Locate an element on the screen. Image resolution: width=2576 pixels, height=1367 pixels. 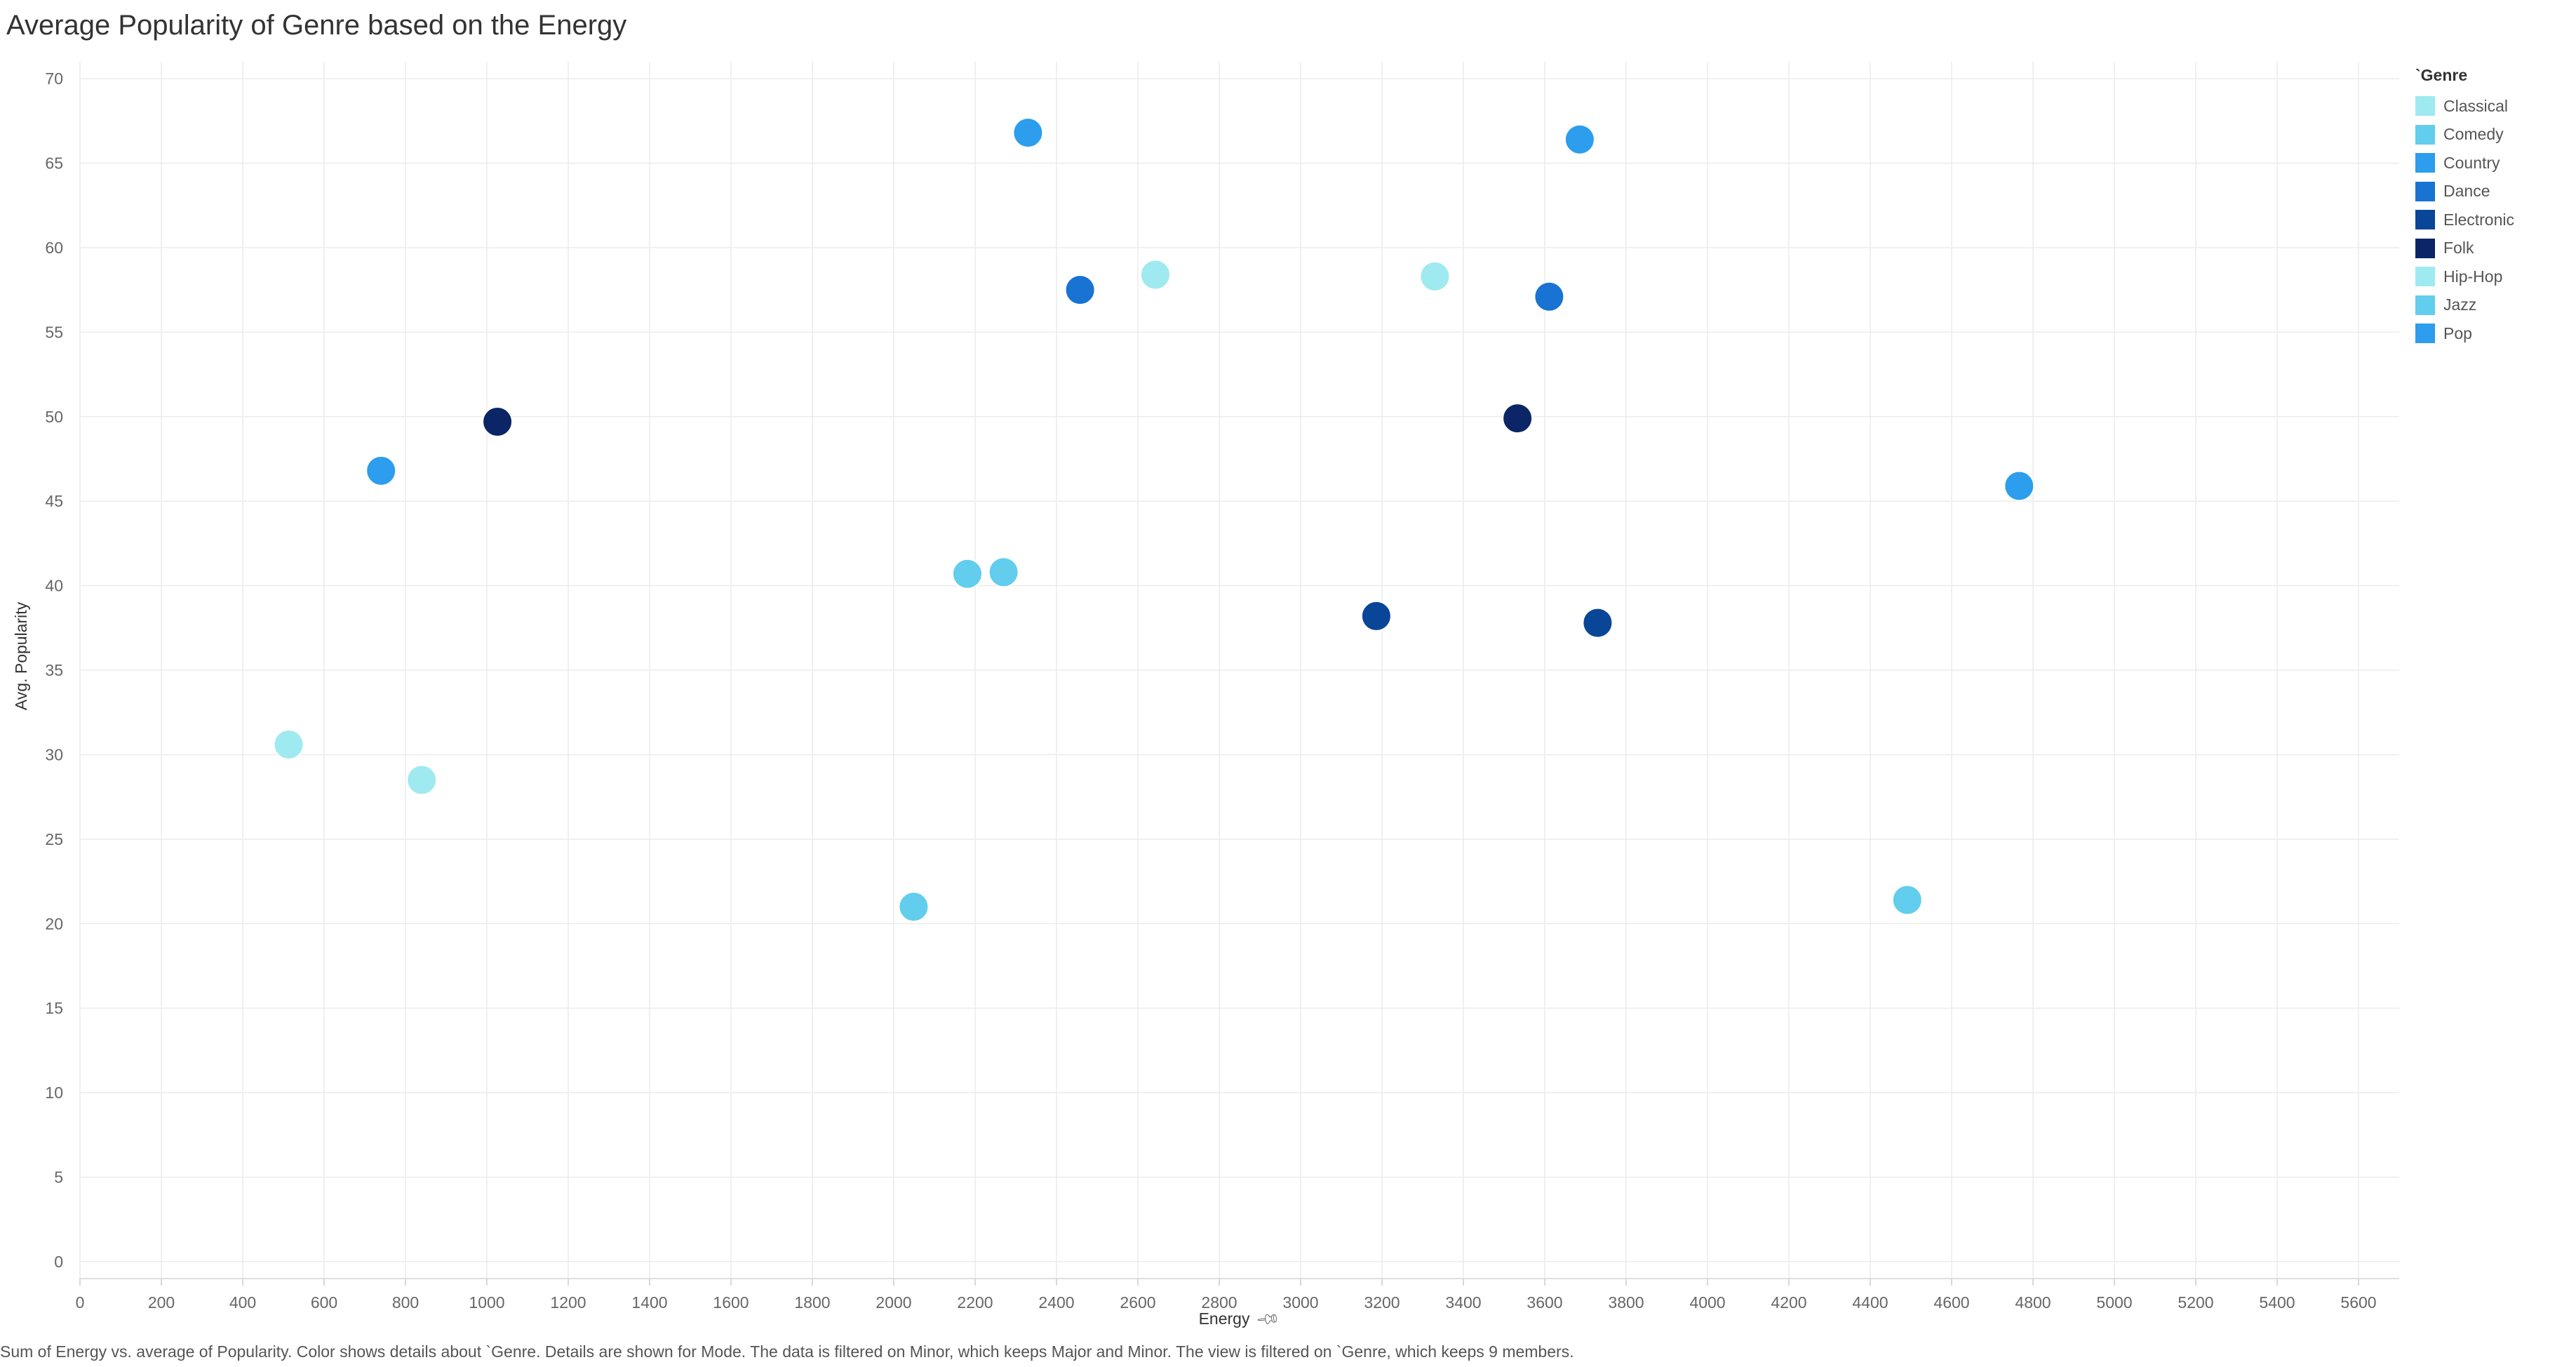
legend-item-country: Country is located at coordinates (2492, 163).